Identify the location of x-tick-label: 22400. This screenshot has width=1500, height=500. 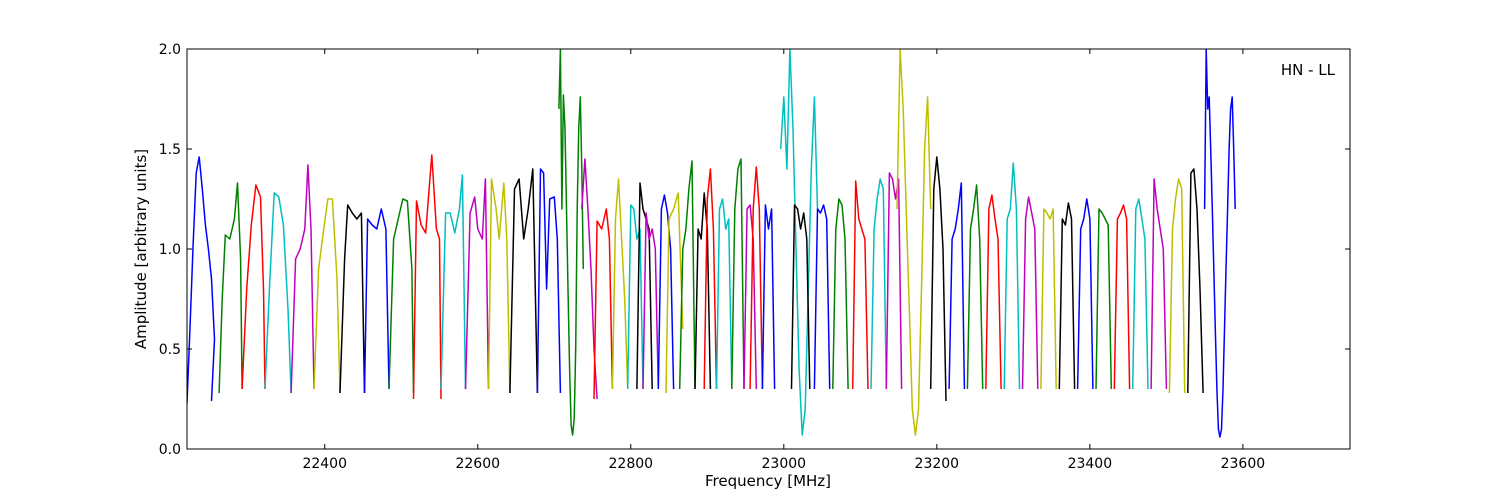
(324, 464).